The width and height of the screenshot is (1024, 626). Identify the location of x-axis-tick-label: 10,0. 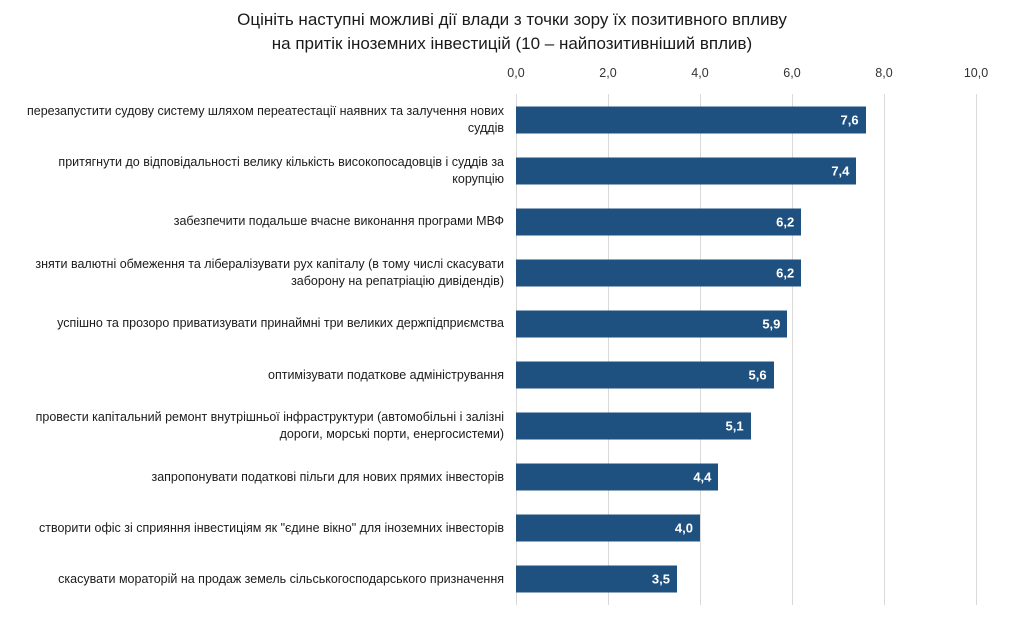
(976, 73).